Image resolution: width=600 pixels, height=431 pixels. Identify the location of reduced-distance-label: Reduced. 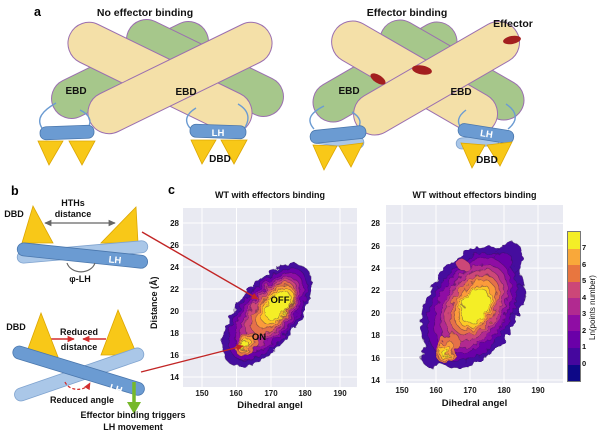
(79, 332).